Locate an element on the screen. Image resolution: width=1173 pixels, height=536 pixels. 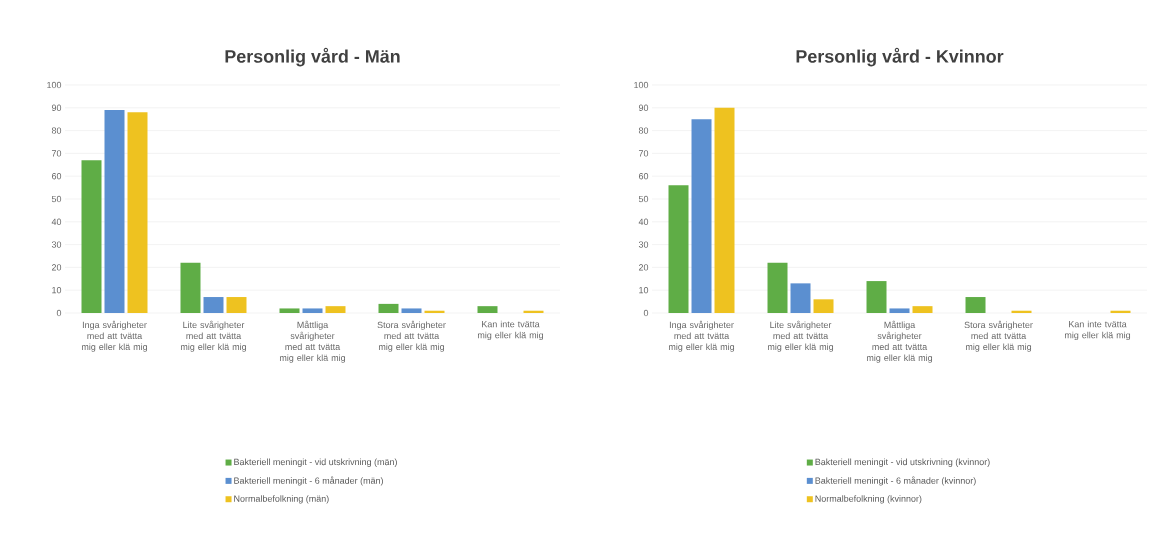
legend-label: Bakteriell meningit - vid utskrivning (män) is located at coordinates (315, 462).